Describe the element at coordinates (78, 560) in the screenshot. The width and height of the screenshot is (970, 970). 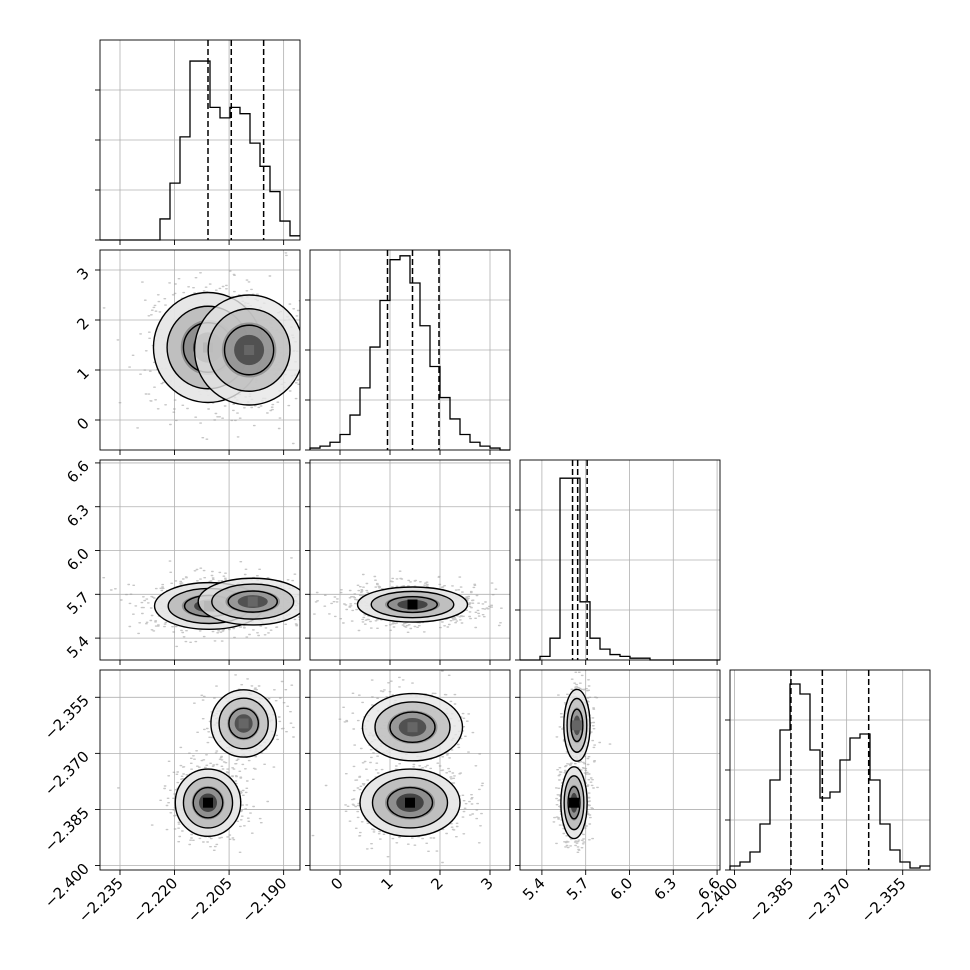
I see `y-tick-label: 6.0` at that location.